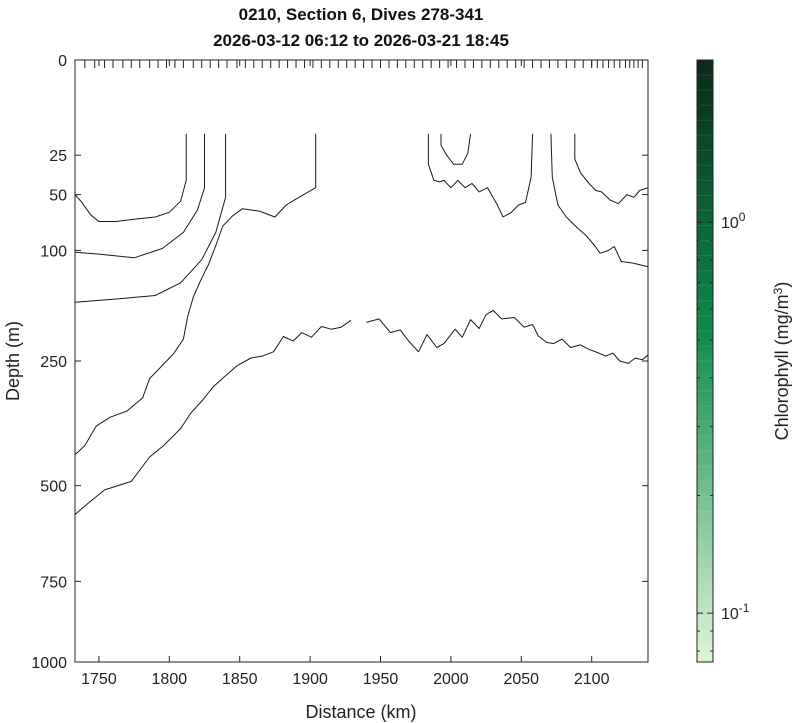  Describe the element at coordinates (363, 64) in the screenshot. I see `dive-position-ticks` at that location.